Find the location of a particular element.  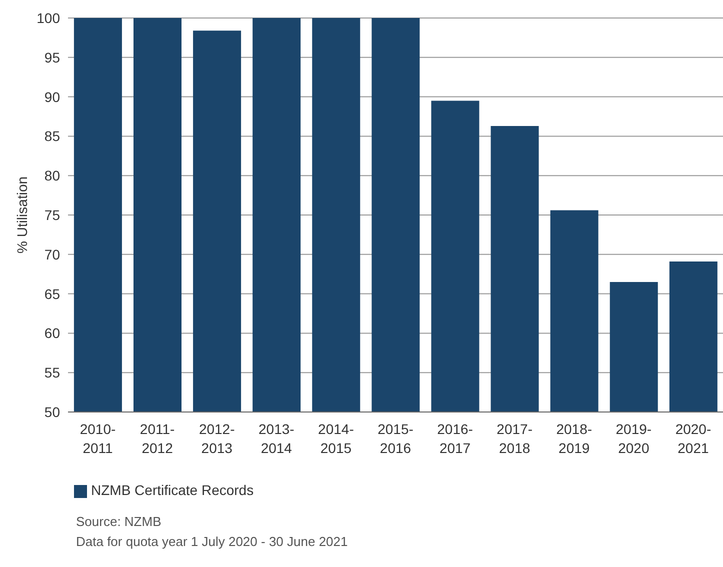

text: Data for quota year 1 July 2020 - 30 June 2021 is located at coordinates (212, 542).